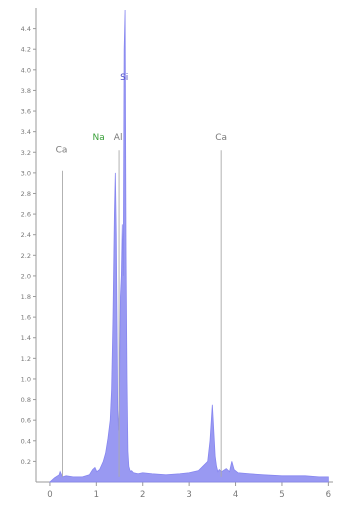 The height and width of the screenshot is (509, 340). Describe the element at coordinates (188, 495) in the screenshot. I see `x-tick-label: 3` at that location.